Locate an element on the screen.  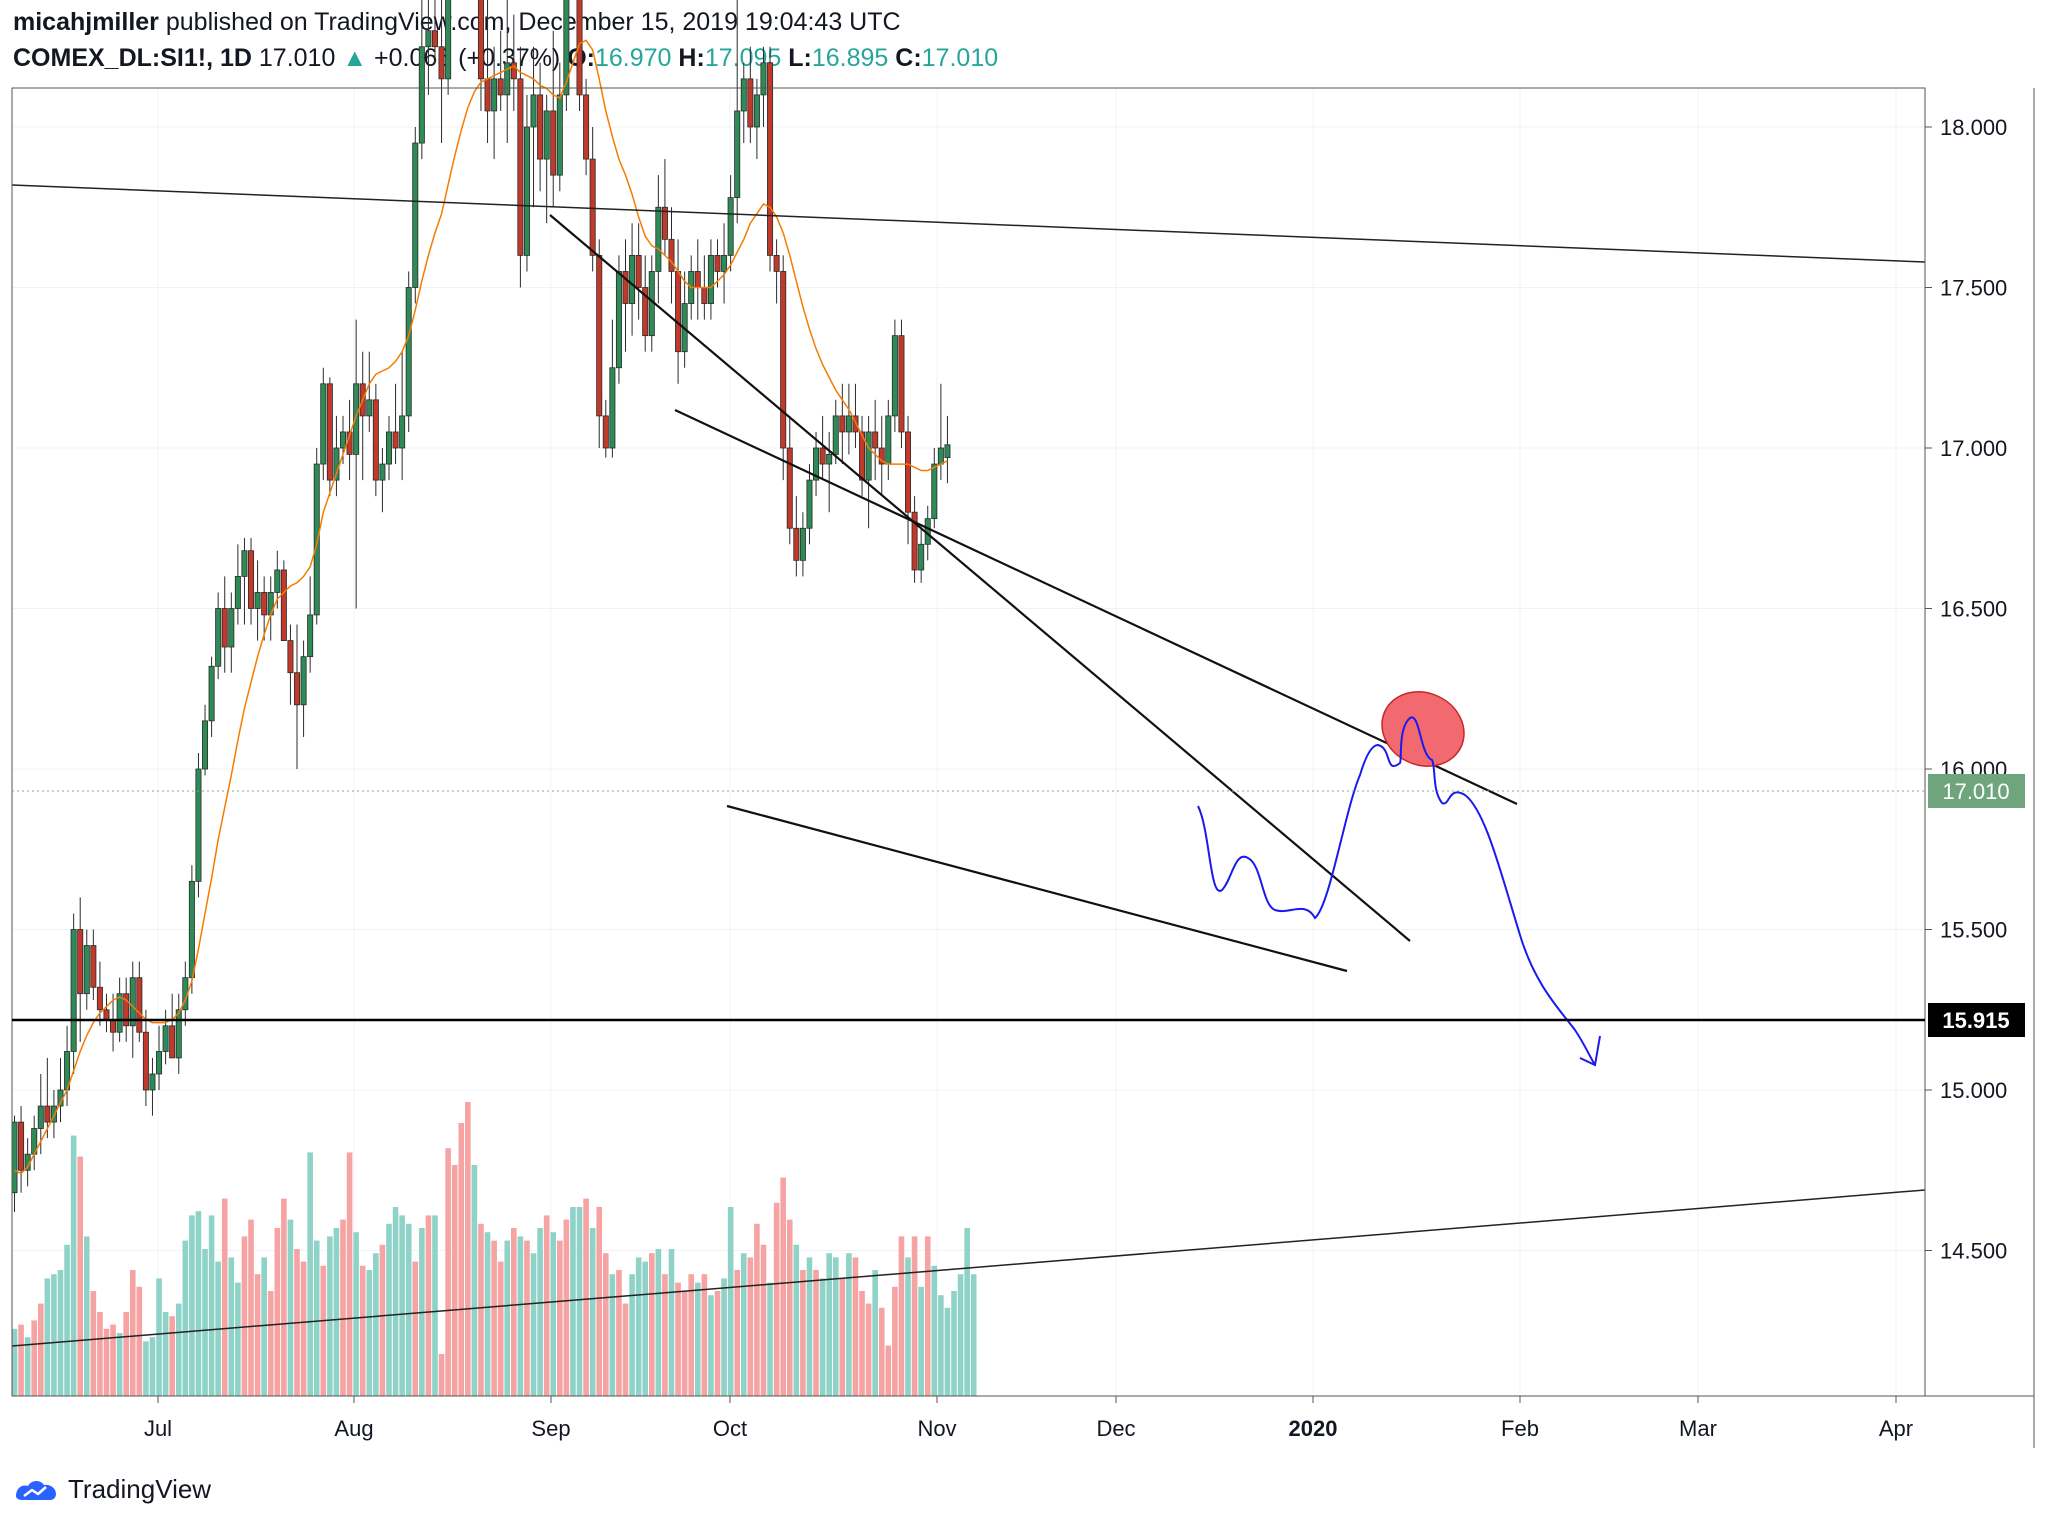
time-tick-label: Mar is located at coordinates (1698, 1428).